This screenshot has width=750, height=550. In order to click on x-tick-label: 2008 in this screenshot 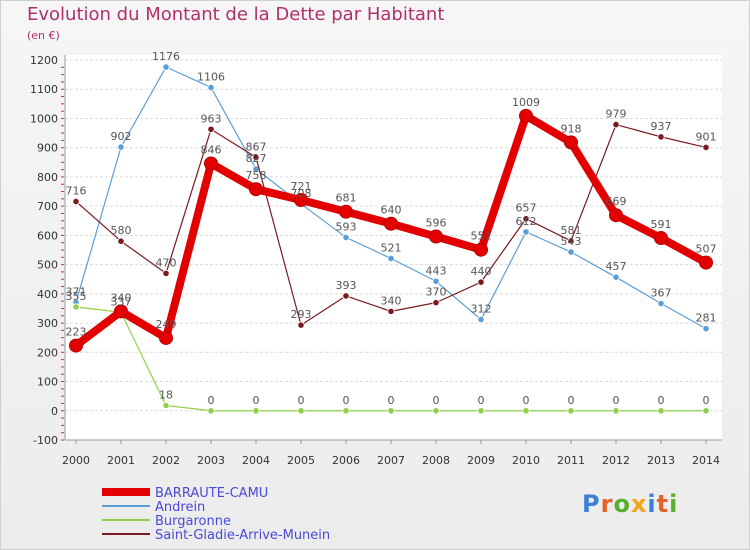, I will do `click(436, 460)`.